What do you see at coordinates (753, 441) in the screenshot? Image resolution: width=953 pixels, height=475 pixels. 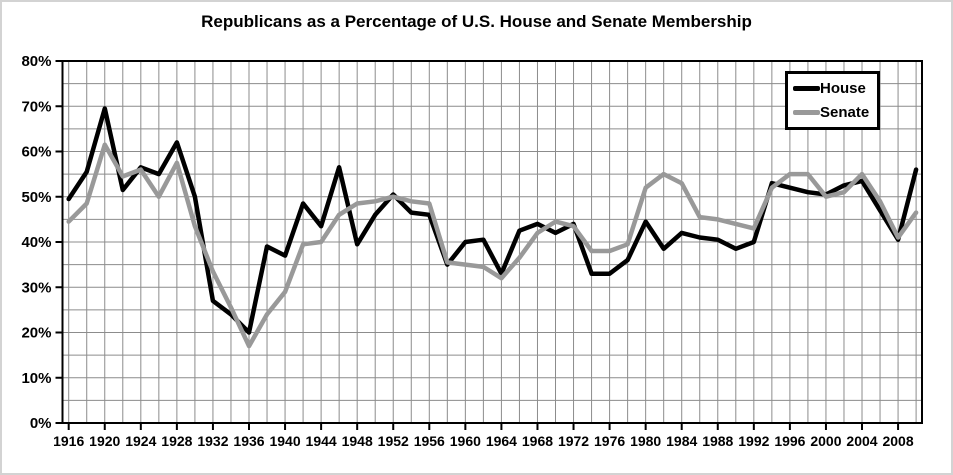 I see `x-axis-tick-label: 1992` at bounding box center [753, 441].